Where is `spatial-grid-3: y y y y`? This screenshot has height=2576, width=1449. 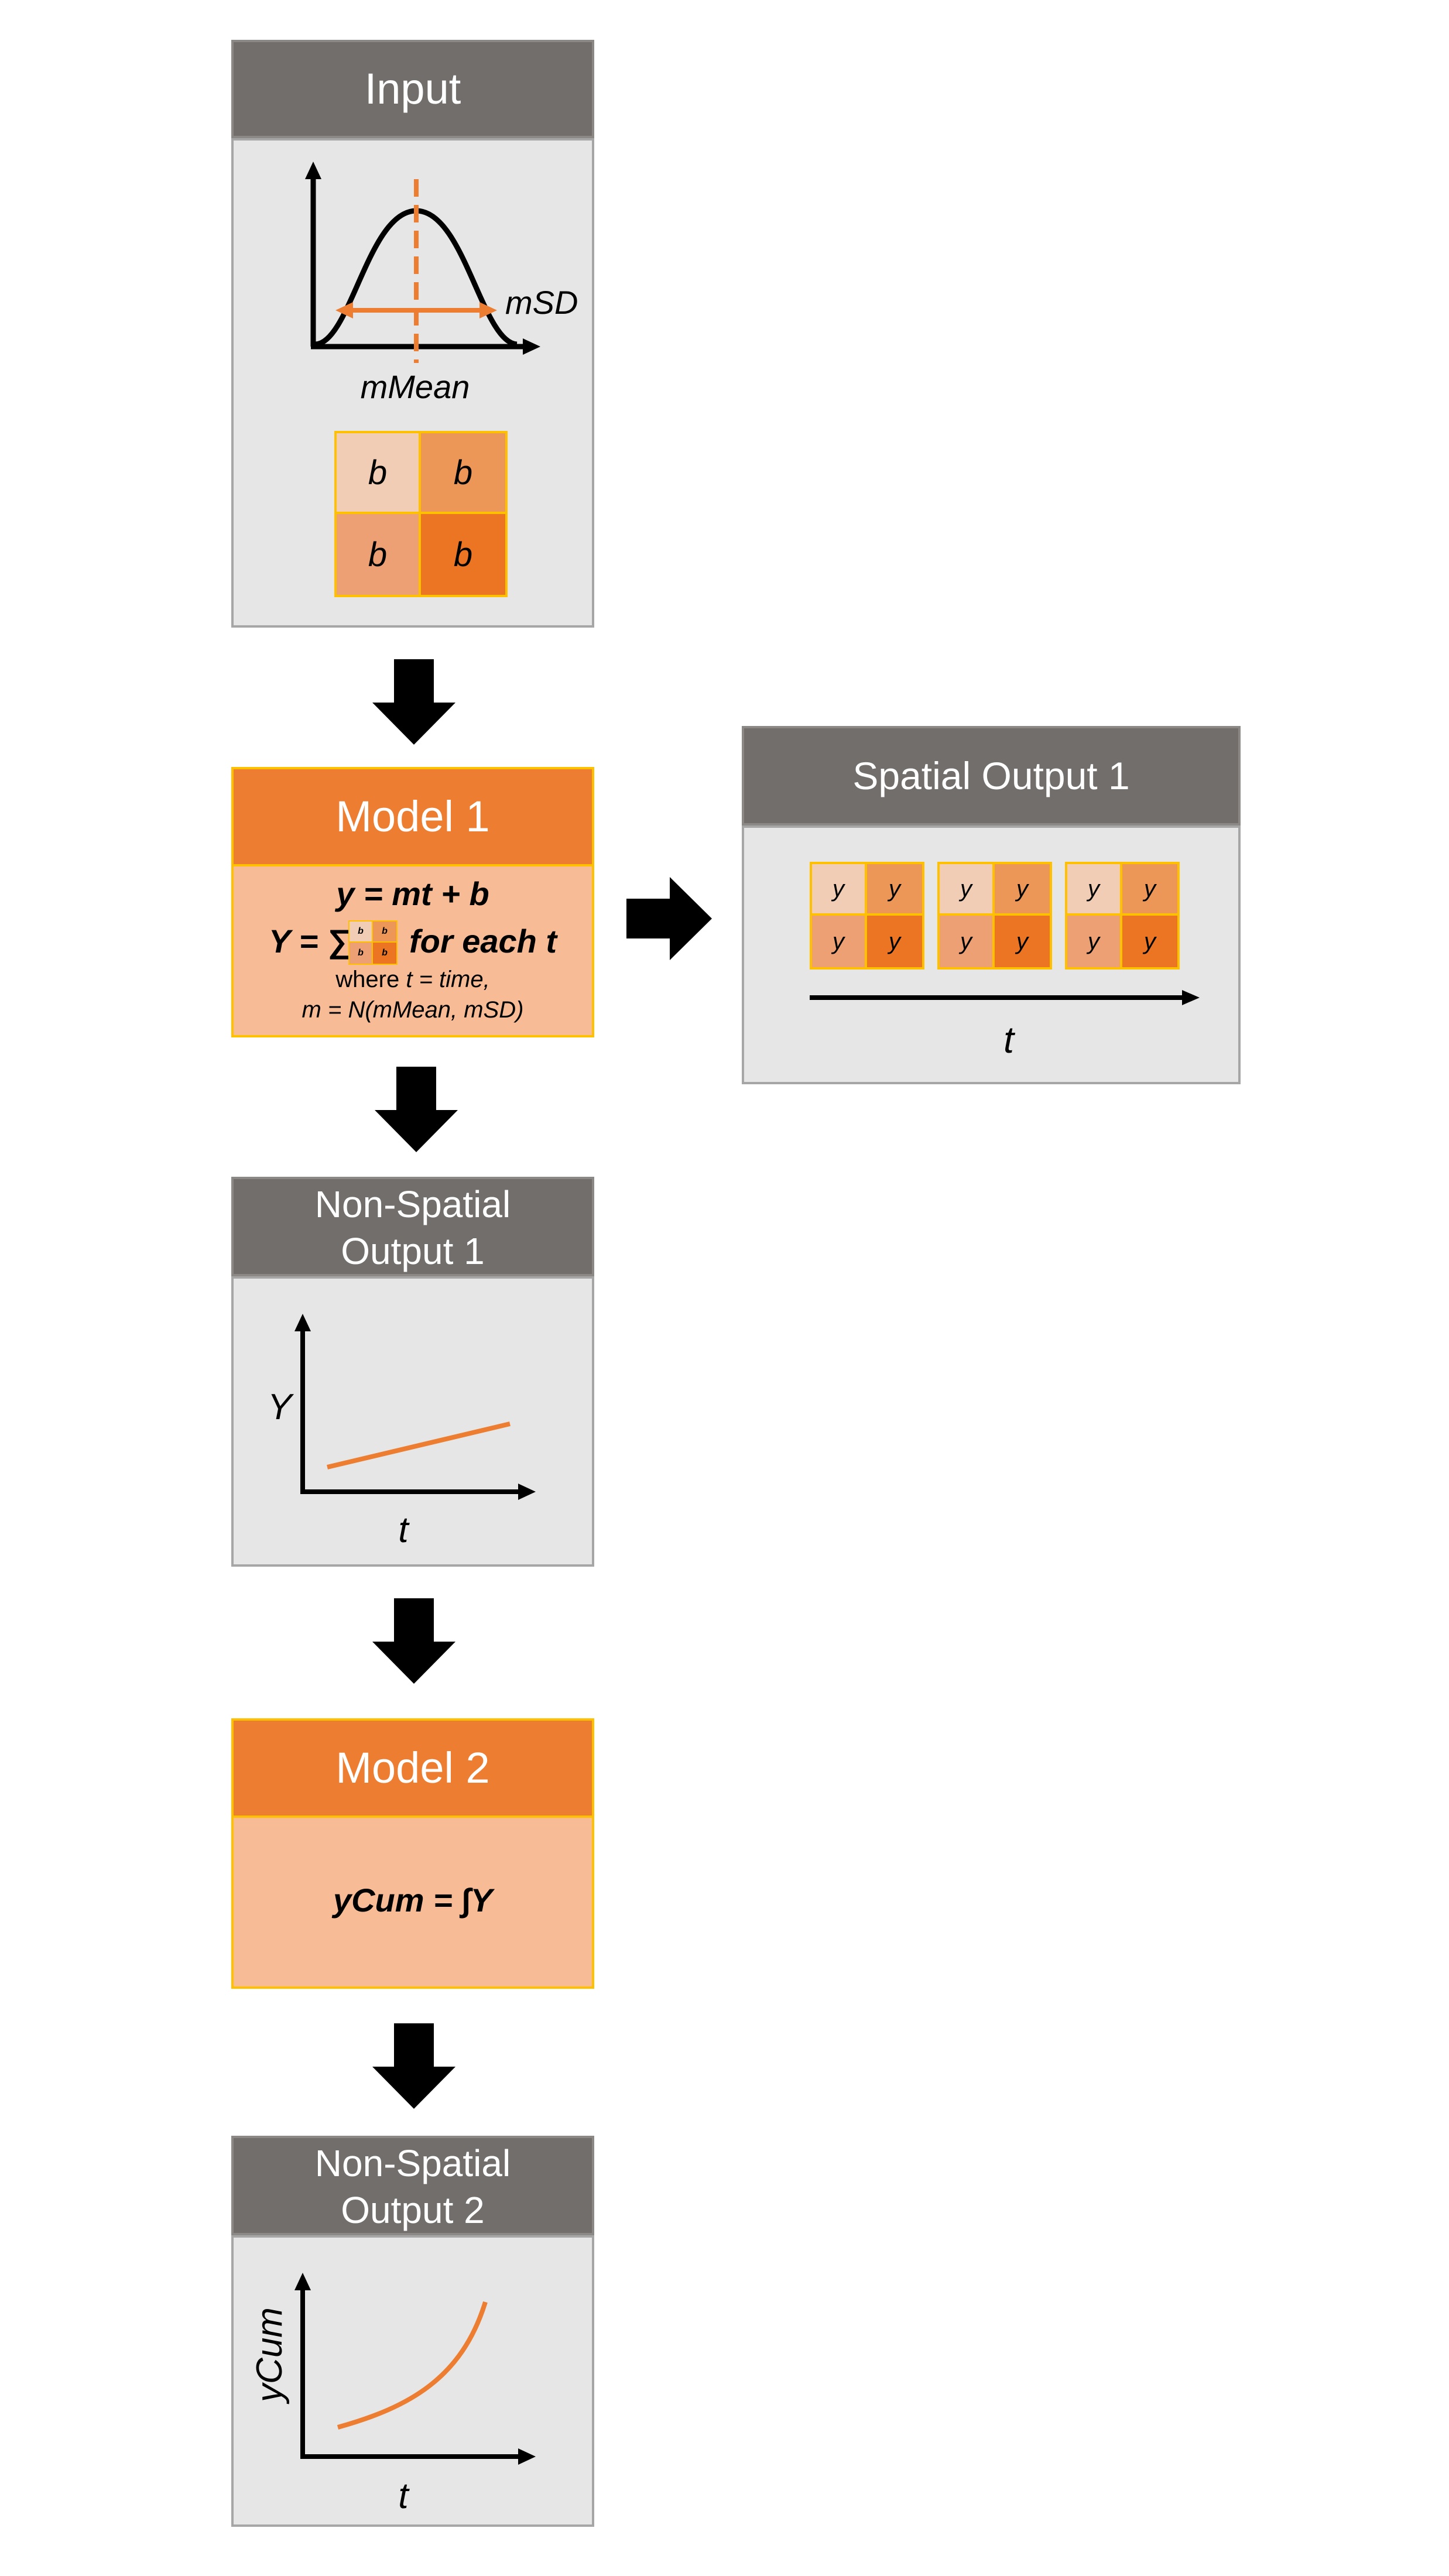
spatial-grid-3: y y y y is located at coordinates (1122, 916).